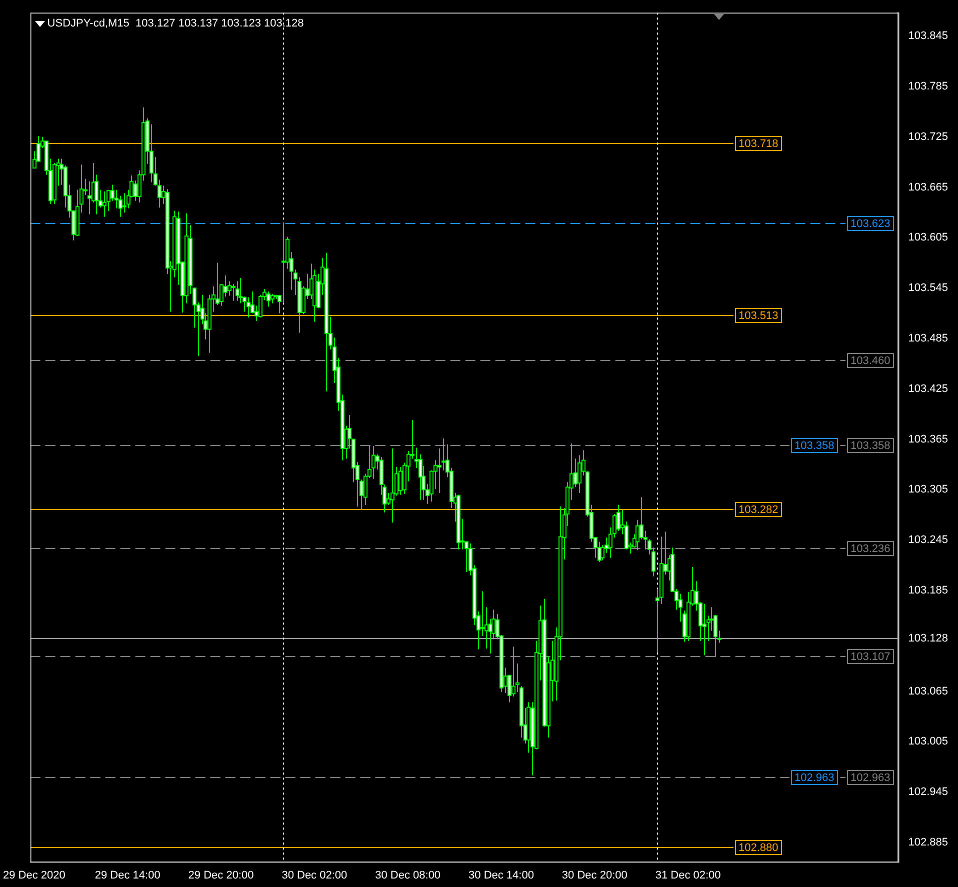  I want to click on x-tick-label: 30 Dec 08:00, so click(408, 875).